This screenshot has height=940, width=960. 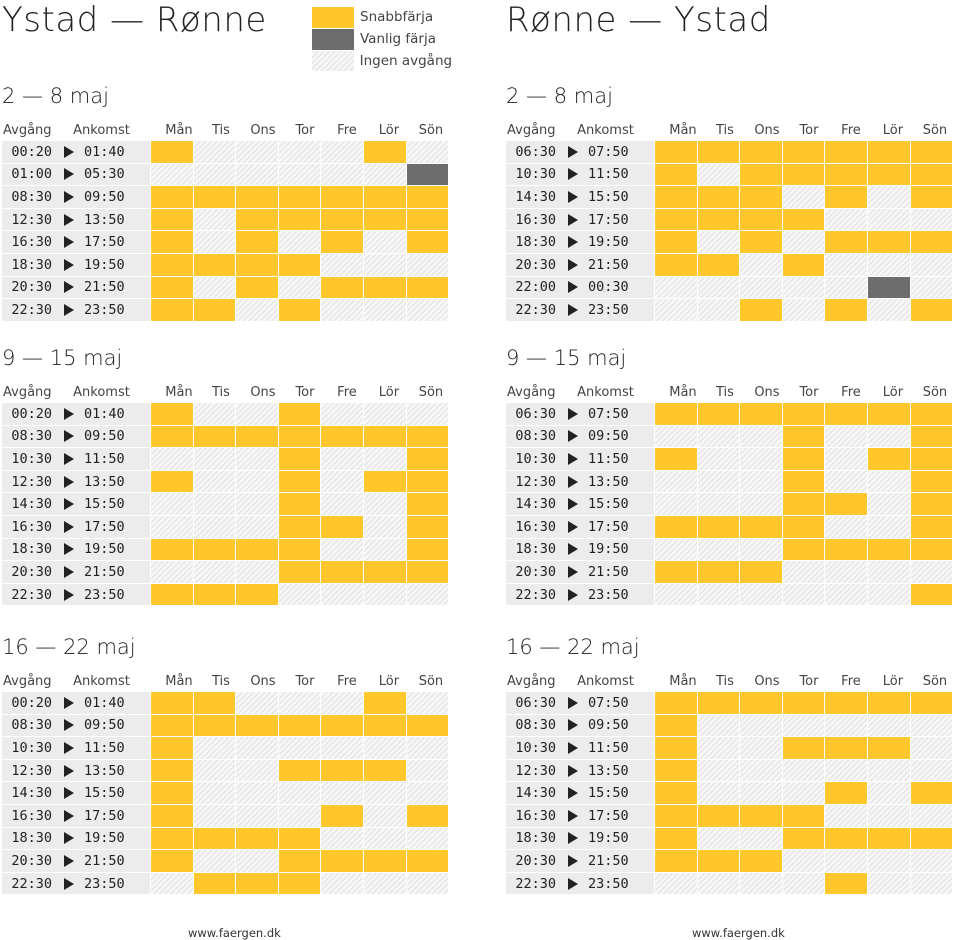 I want to click on time-cell: 08:30 09:50, so click(x=76, y=437).